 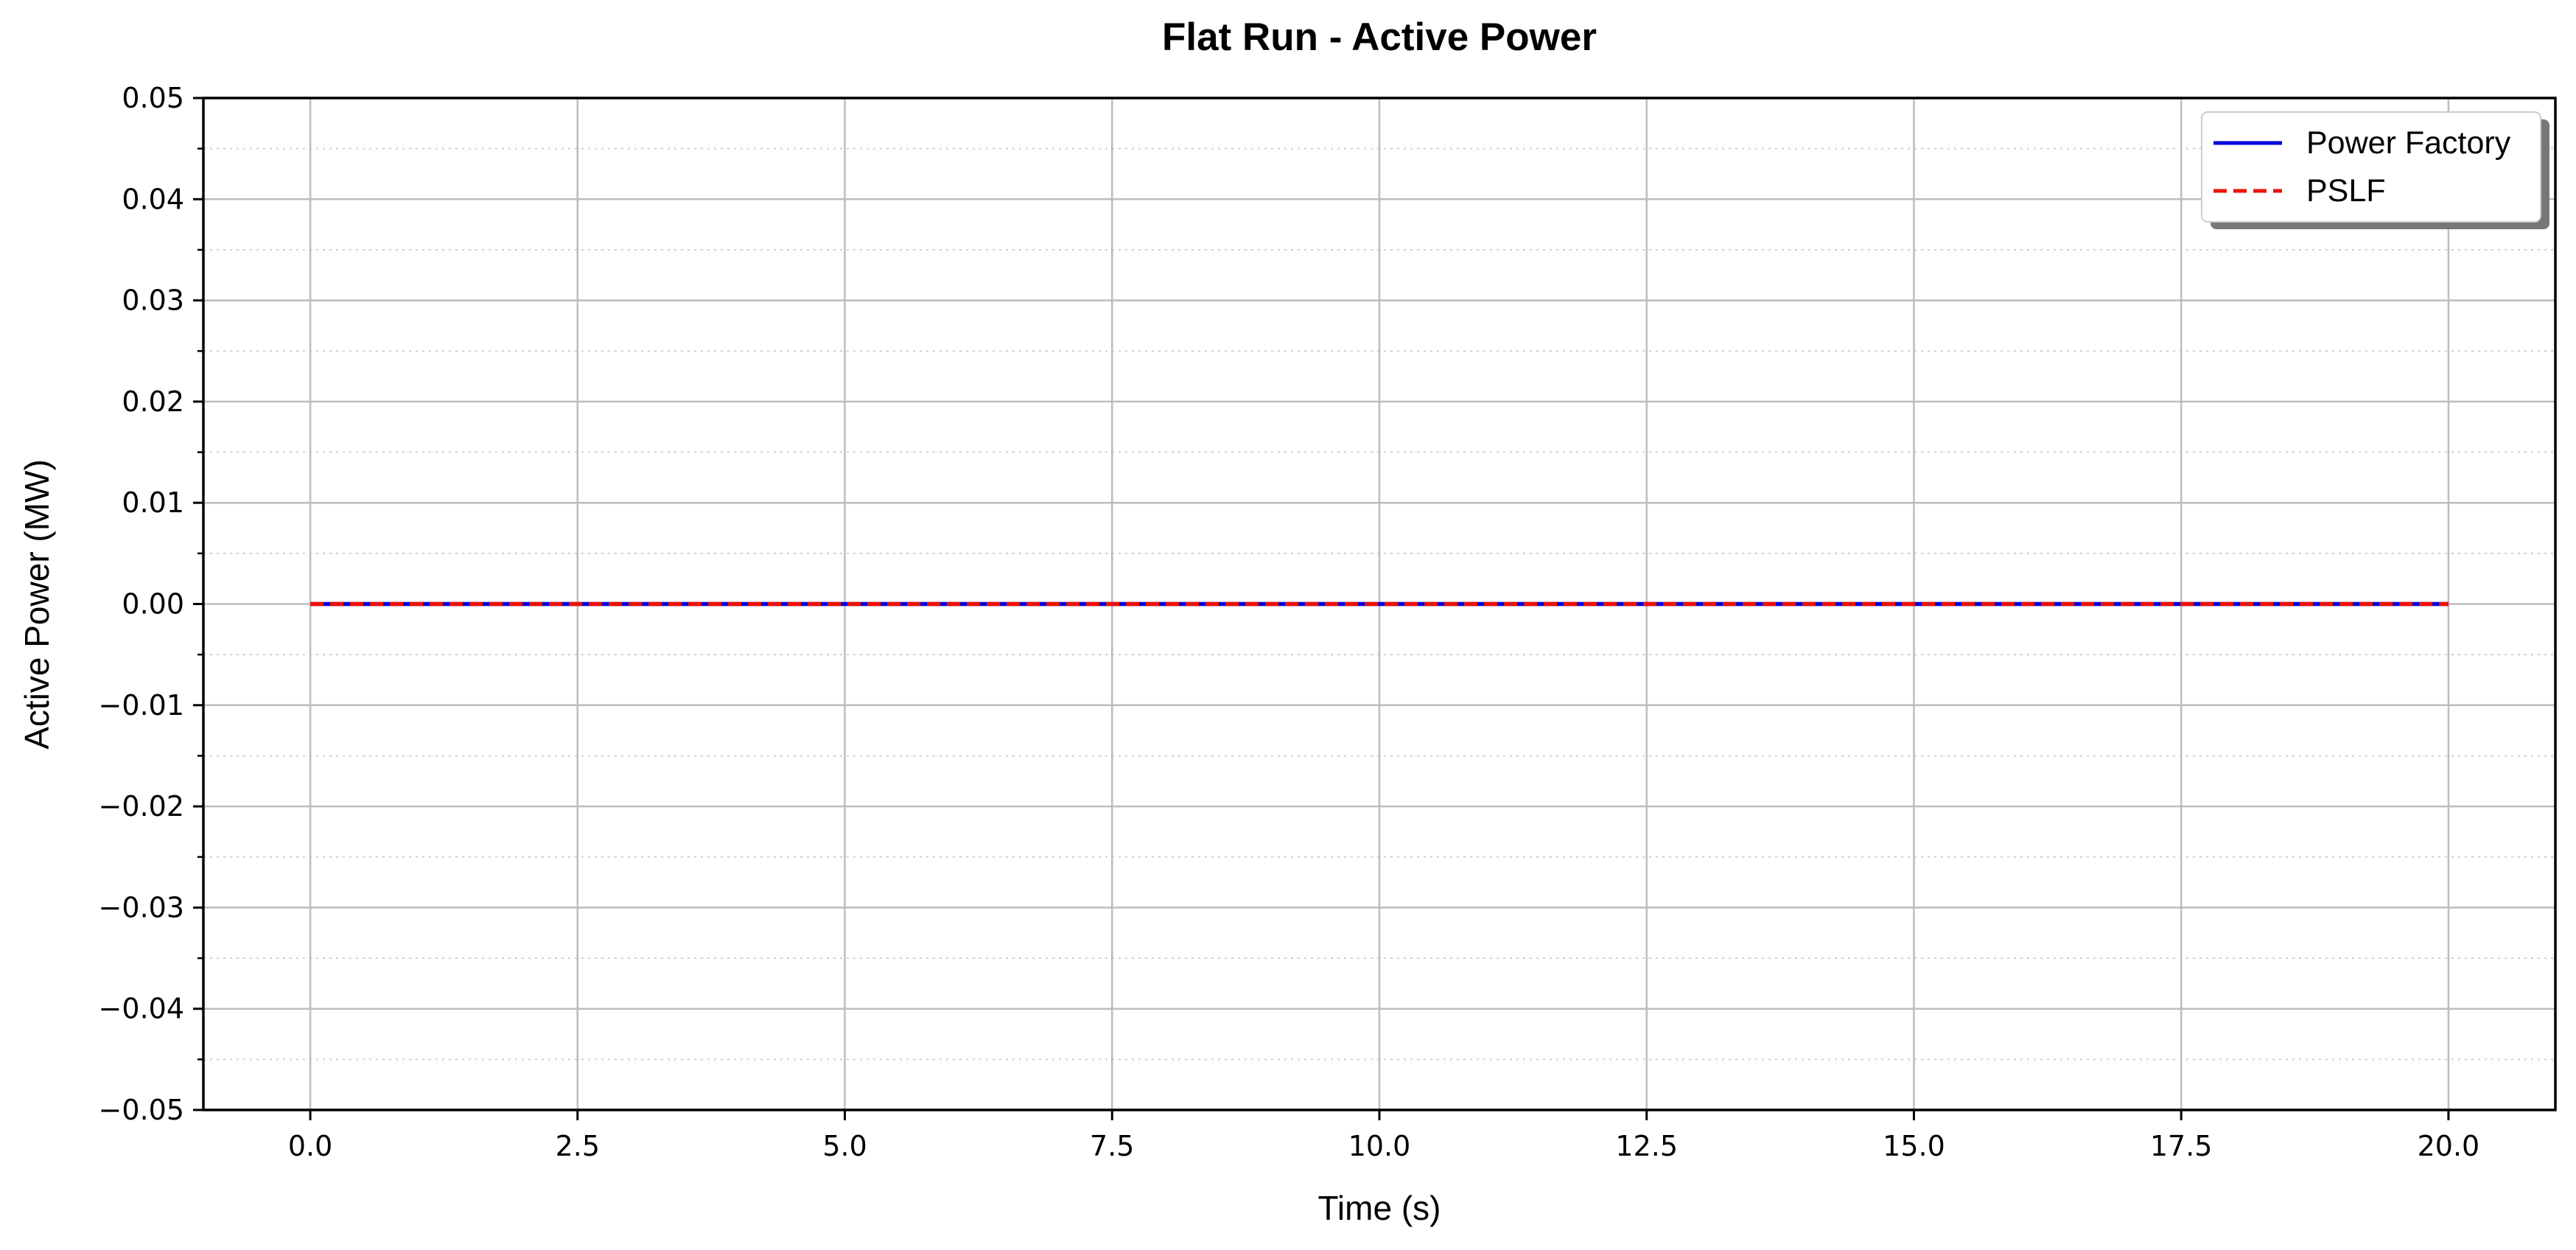 What do you see at coordinates (2408, 143) in the screenshot?
I see `legend-label-power-factory: Power Factory` at bounding box center [2408, 143].